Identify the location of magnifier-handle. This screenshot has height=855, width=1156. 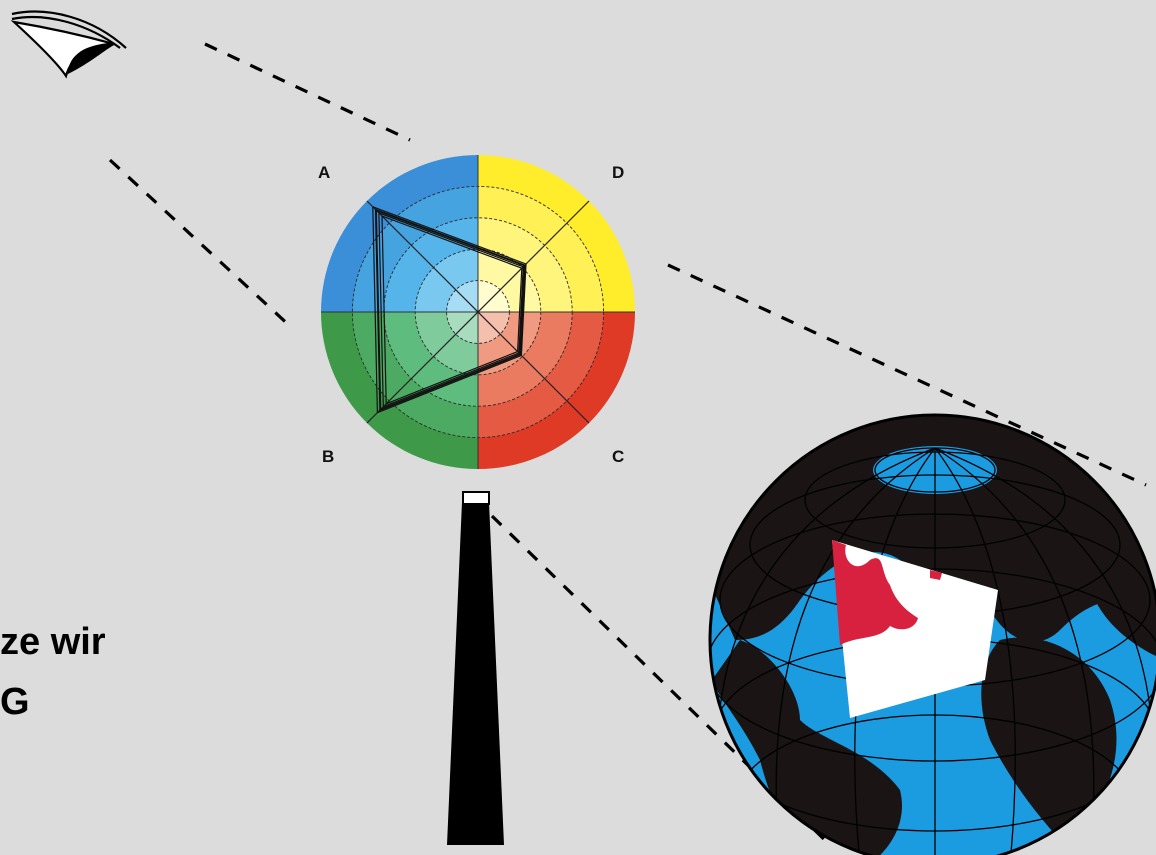
(475, 668).